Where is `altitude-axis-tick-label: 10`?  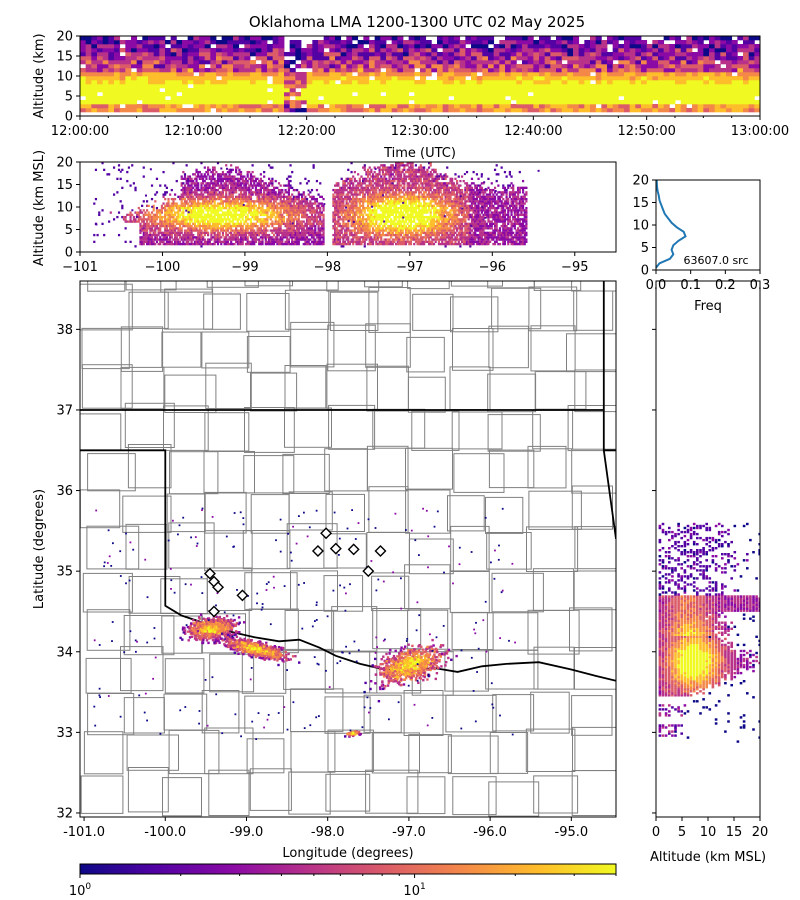
altitude-axis-tick-label: 10 is located at coordinates (64, 77).